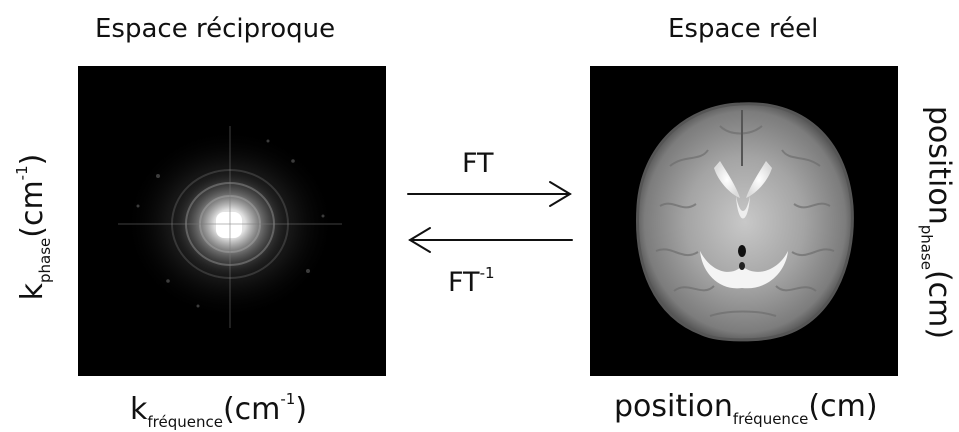 This screenshot has height=432, width=959. I want to click on image-space-title: Espace réel, so click(743, 29).